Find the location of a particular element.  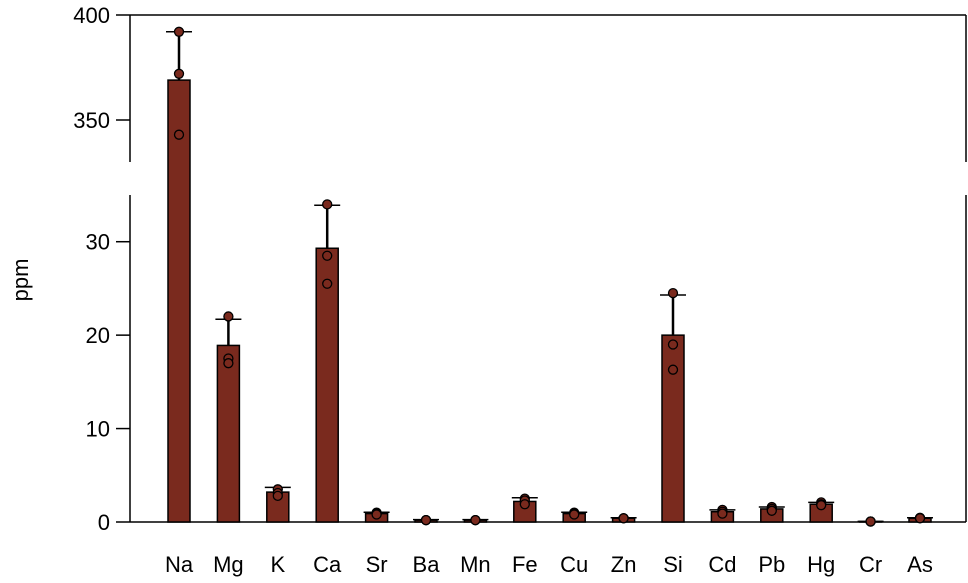

x-tick-label-Ca: Ca is located at coordinates (327, 564).